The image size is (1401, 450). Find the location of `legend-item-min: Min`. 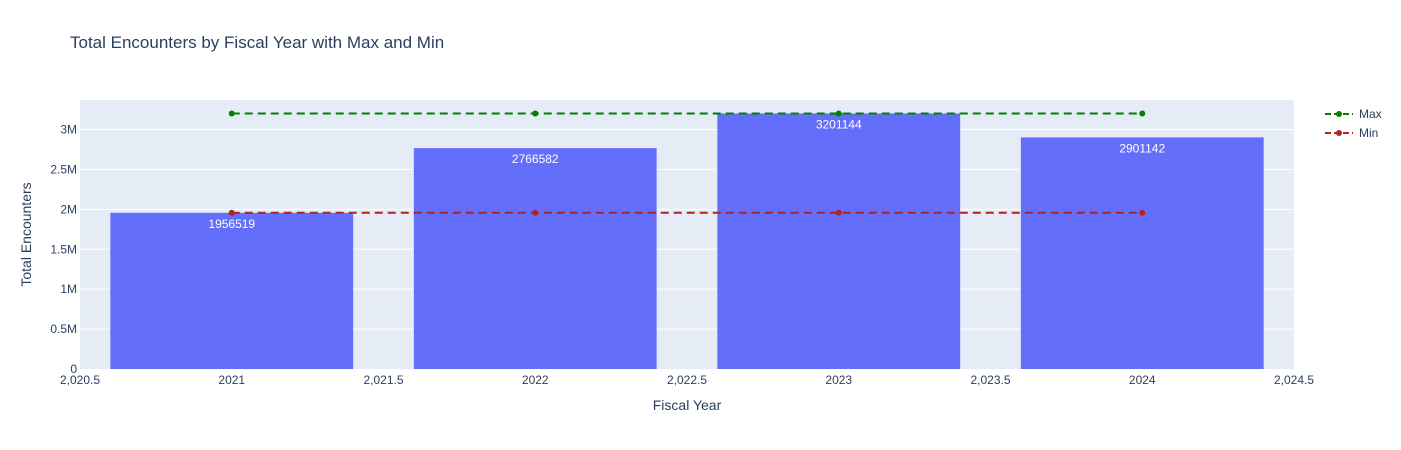

legend-item-min: Min is located at coordinates (1351, 133).